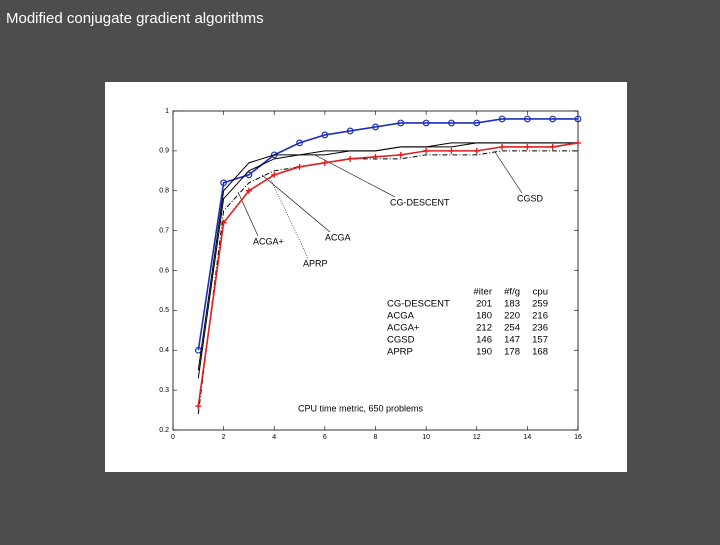  Describe the element at coordinates (403, 328) in the screenshot. I see `table-row-name: ACGA+` at that location.